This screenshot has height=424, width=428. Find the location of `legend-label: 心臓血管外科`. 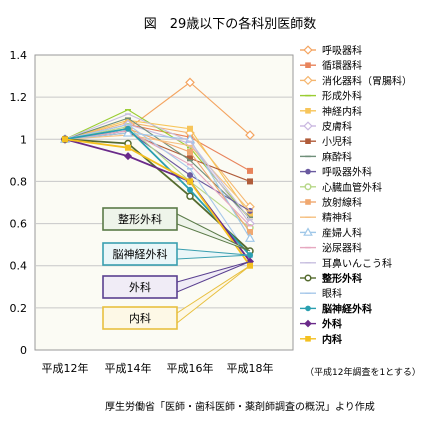

legend-label: 心臓血管外科 is located at coordinates (352, 187).